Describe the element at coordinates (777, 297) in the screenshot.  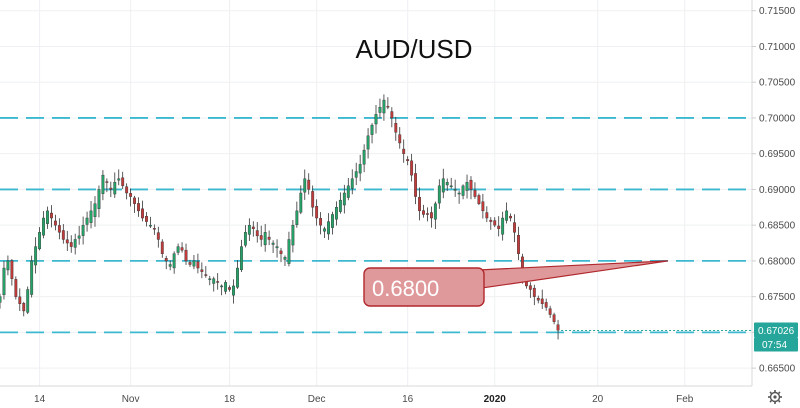
I see `price-tick-label: 0.67500` at that location.